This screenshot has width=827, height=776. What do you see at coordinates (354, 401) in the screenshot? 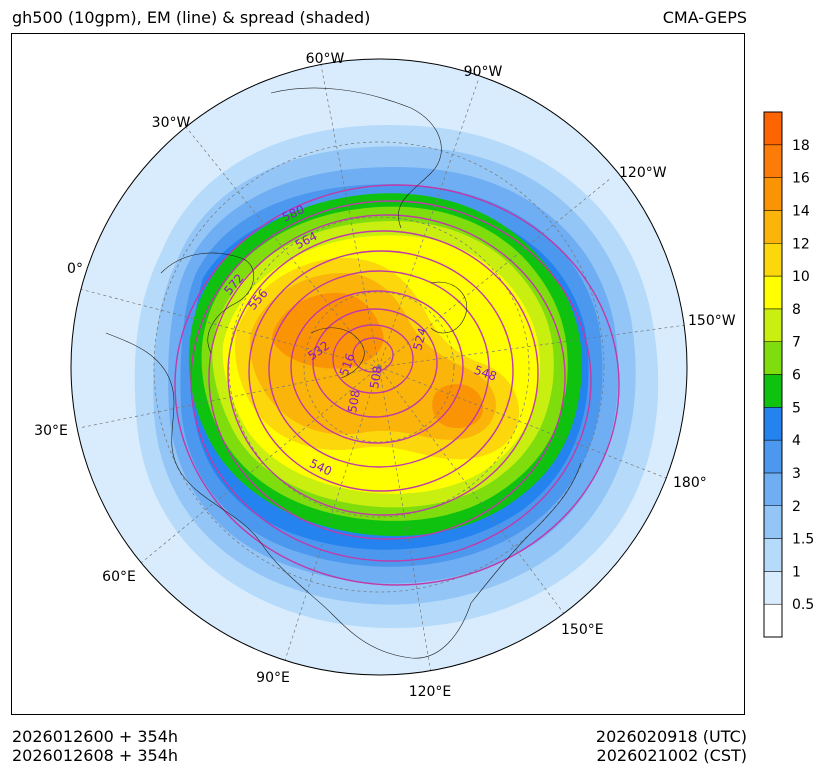
I see `contour-label-508b: 508` at bounding box center [354, 401].